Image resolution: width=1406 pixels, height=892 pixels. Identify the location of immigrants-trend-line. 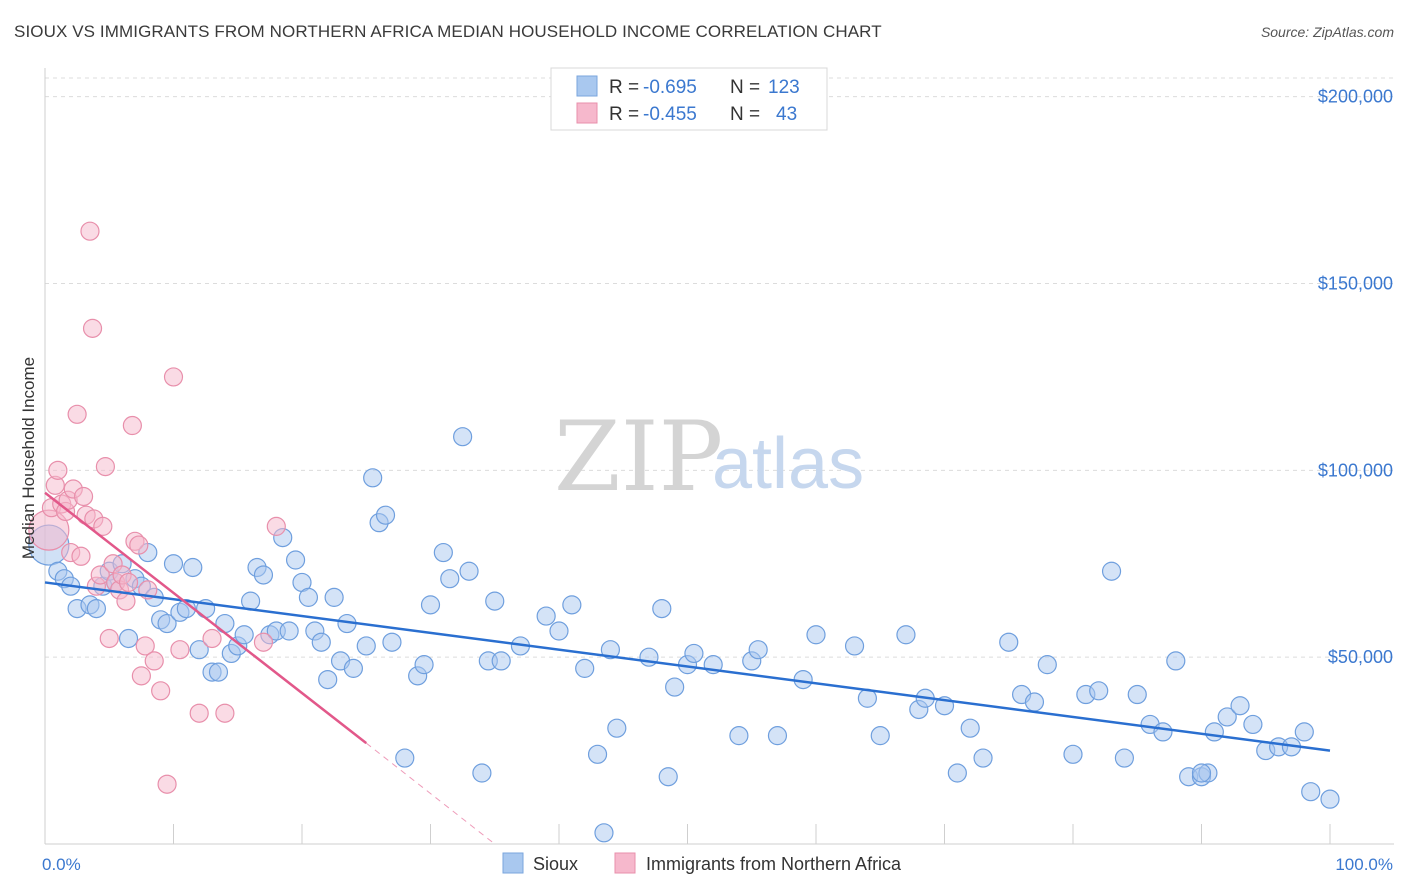
(206, 618).